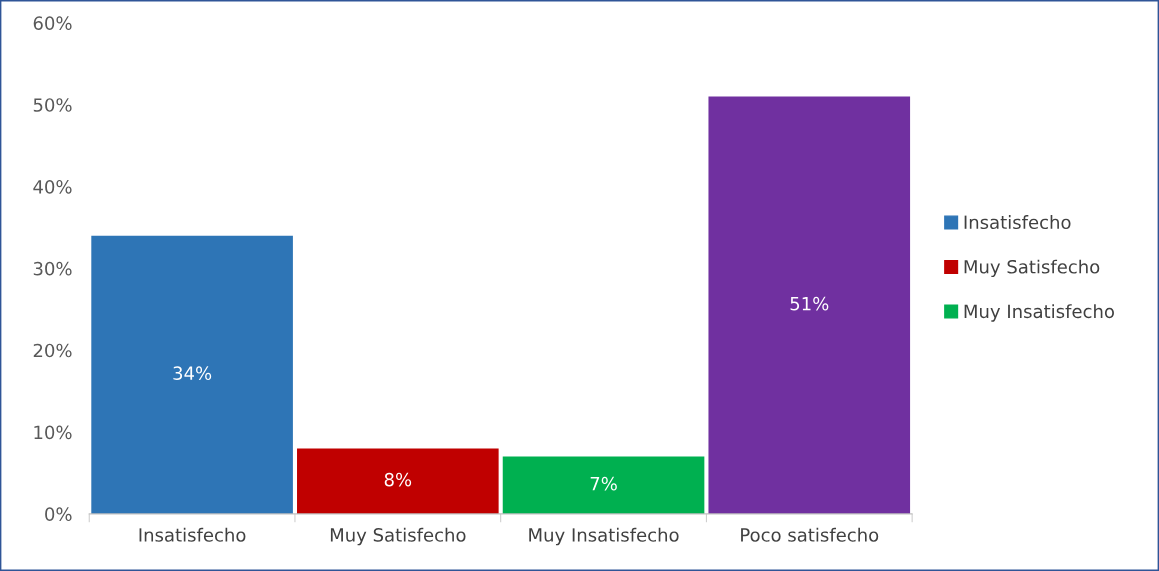  I want to click on y-tick-label: 50%, so click(52, 105).